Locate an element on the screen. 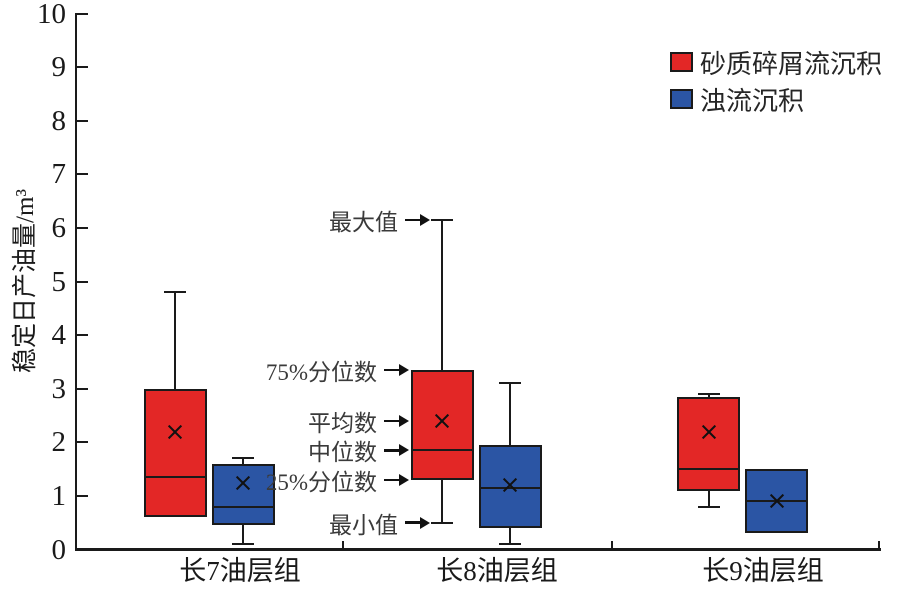 This screenshot has height=597, width=903. box-series0-group0 is located at coordinates (175, 453).